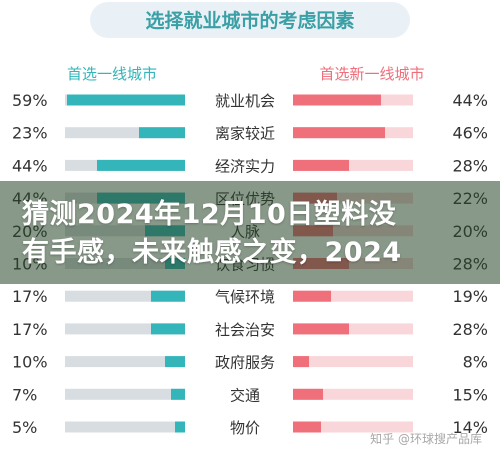 The width and height of the screenshot is (500, 469). I want to click on headline-text: 猜测2024年12月10日塑料没 有手感，未来触感之变，2024, so click(212, 233).